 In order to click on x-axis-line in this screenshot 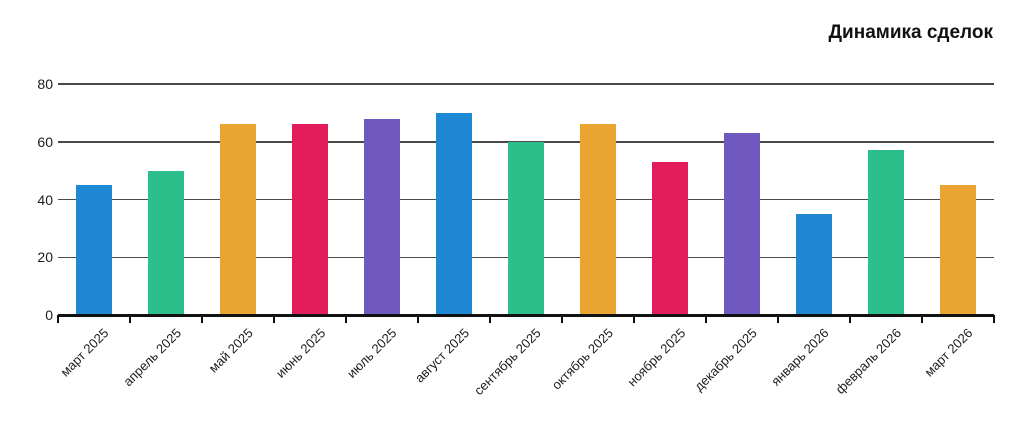, I will do `click(526, 315)`.